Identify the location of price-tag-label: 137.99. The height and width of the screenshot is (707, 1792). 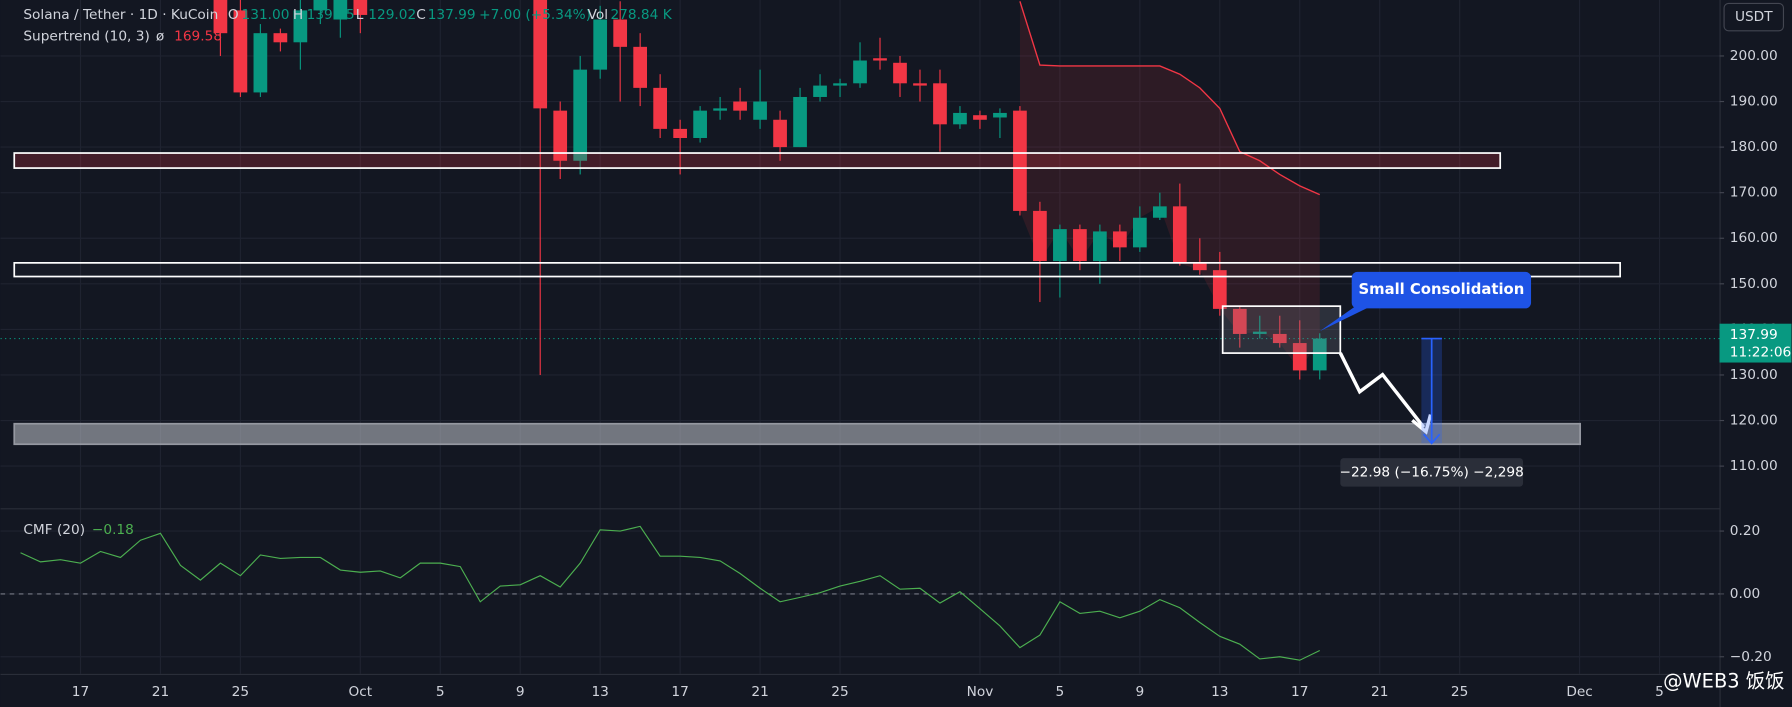
(1754, 335).